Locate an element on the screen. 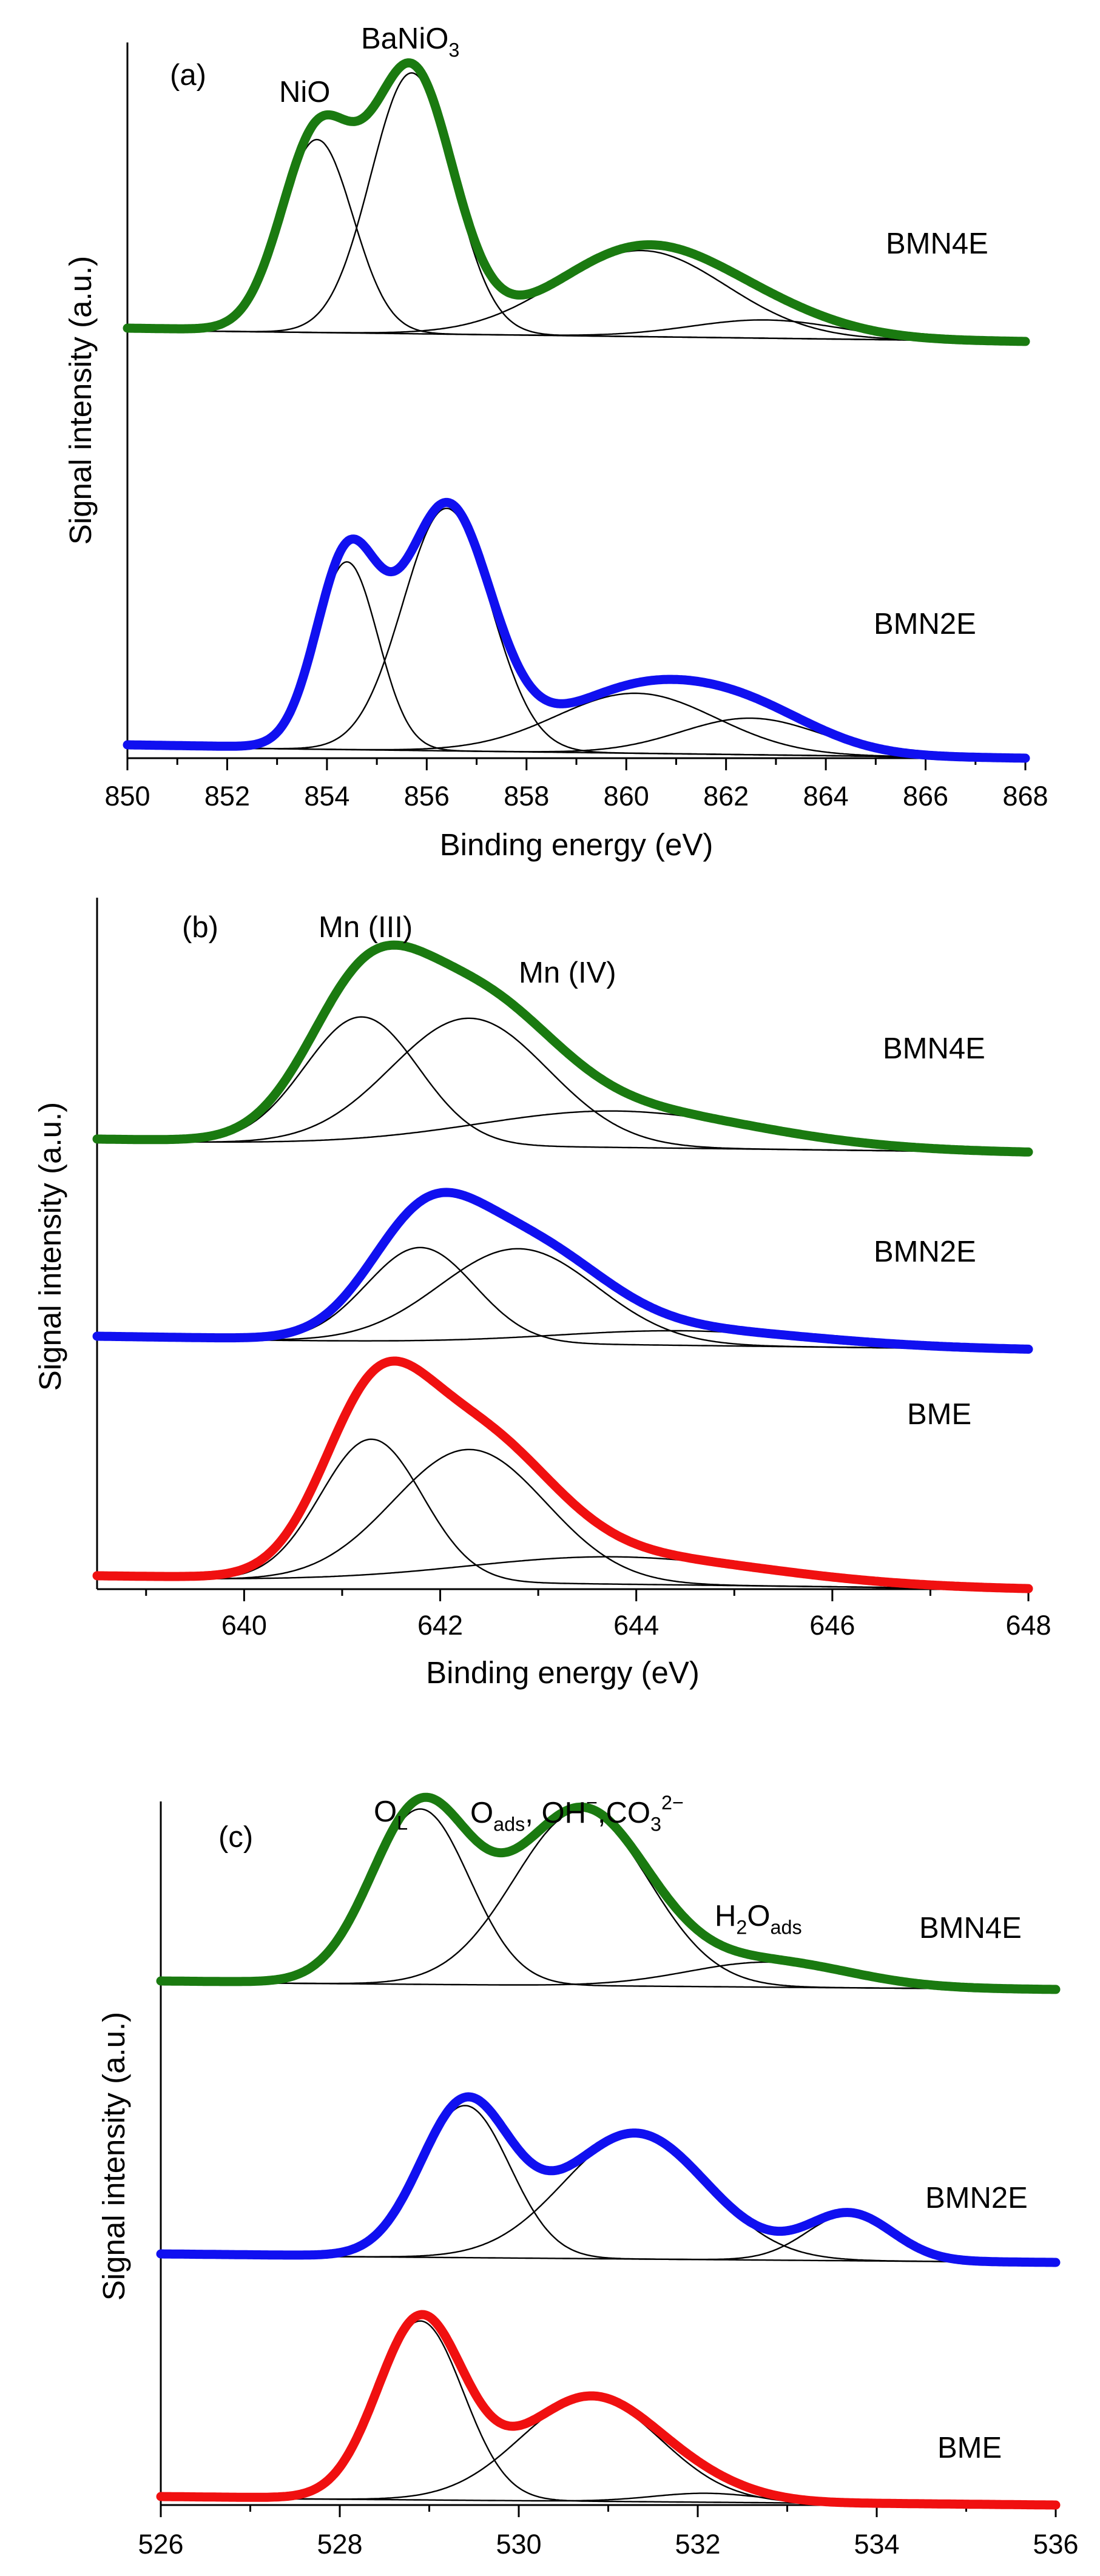 The height and width of the screenshot is (2576, 1100). x-tick-label: 866 is located at coordinates (925, 796).